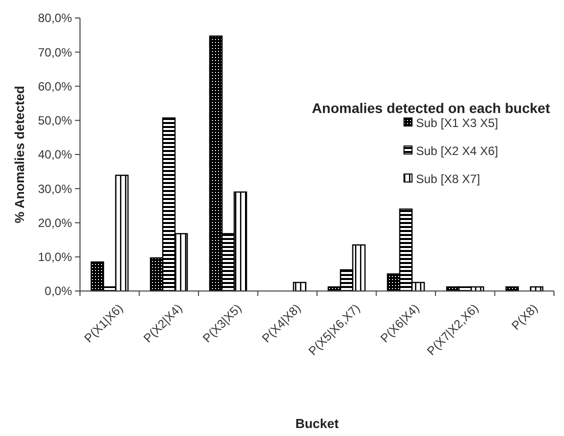 The width and height of the screenshot is (564, 436). I want to click on y-tick-label: 30,0%, so click(55, 189).